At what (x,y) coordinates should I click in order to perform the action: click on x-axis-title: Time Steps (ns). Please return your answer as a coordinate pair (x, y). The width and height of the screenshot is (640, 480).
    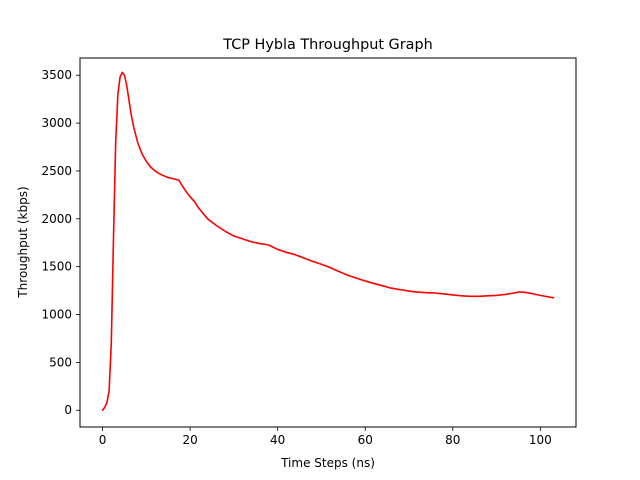
    Looking at the image, I should click on (327, 463).